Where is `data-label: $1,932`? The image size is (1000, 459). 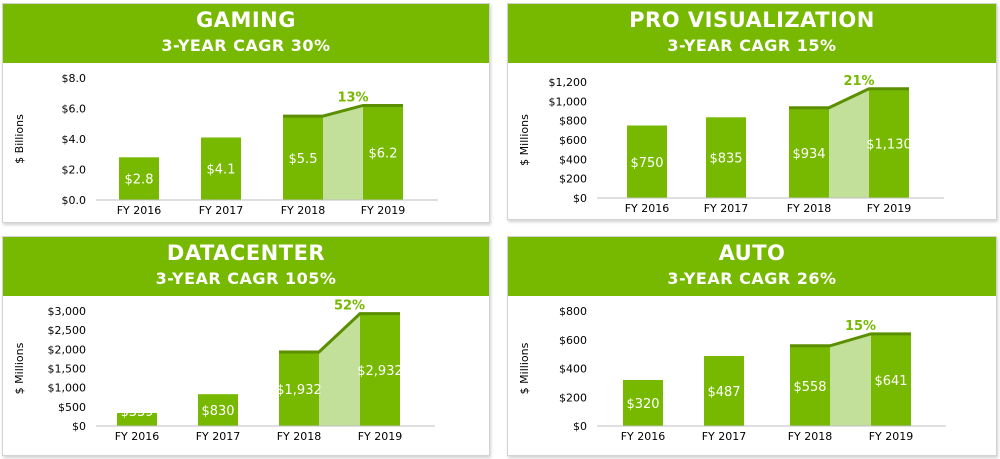
data-label: $1,932 is located at coordinates (299, 390).